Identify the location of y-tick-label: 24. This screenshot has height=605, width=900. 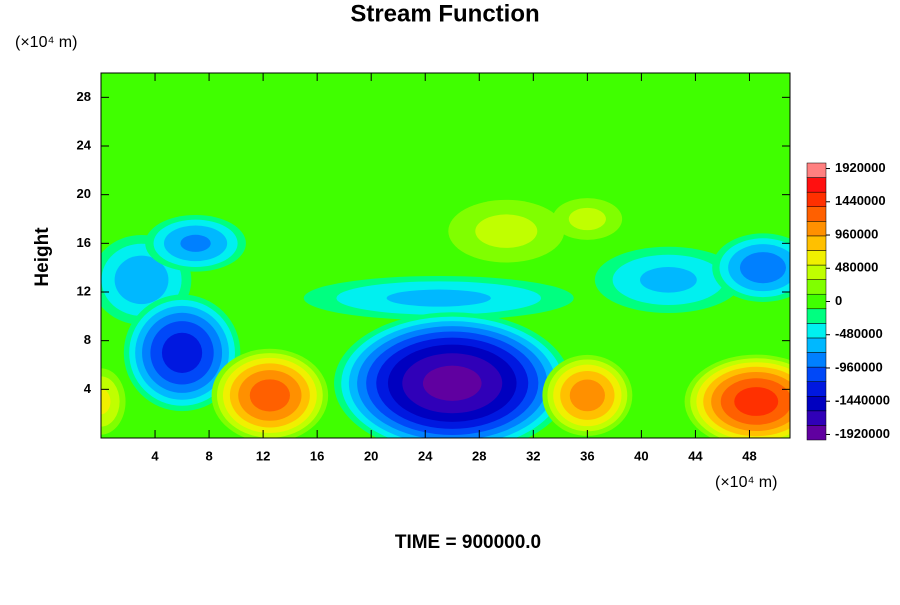
(84, 144).